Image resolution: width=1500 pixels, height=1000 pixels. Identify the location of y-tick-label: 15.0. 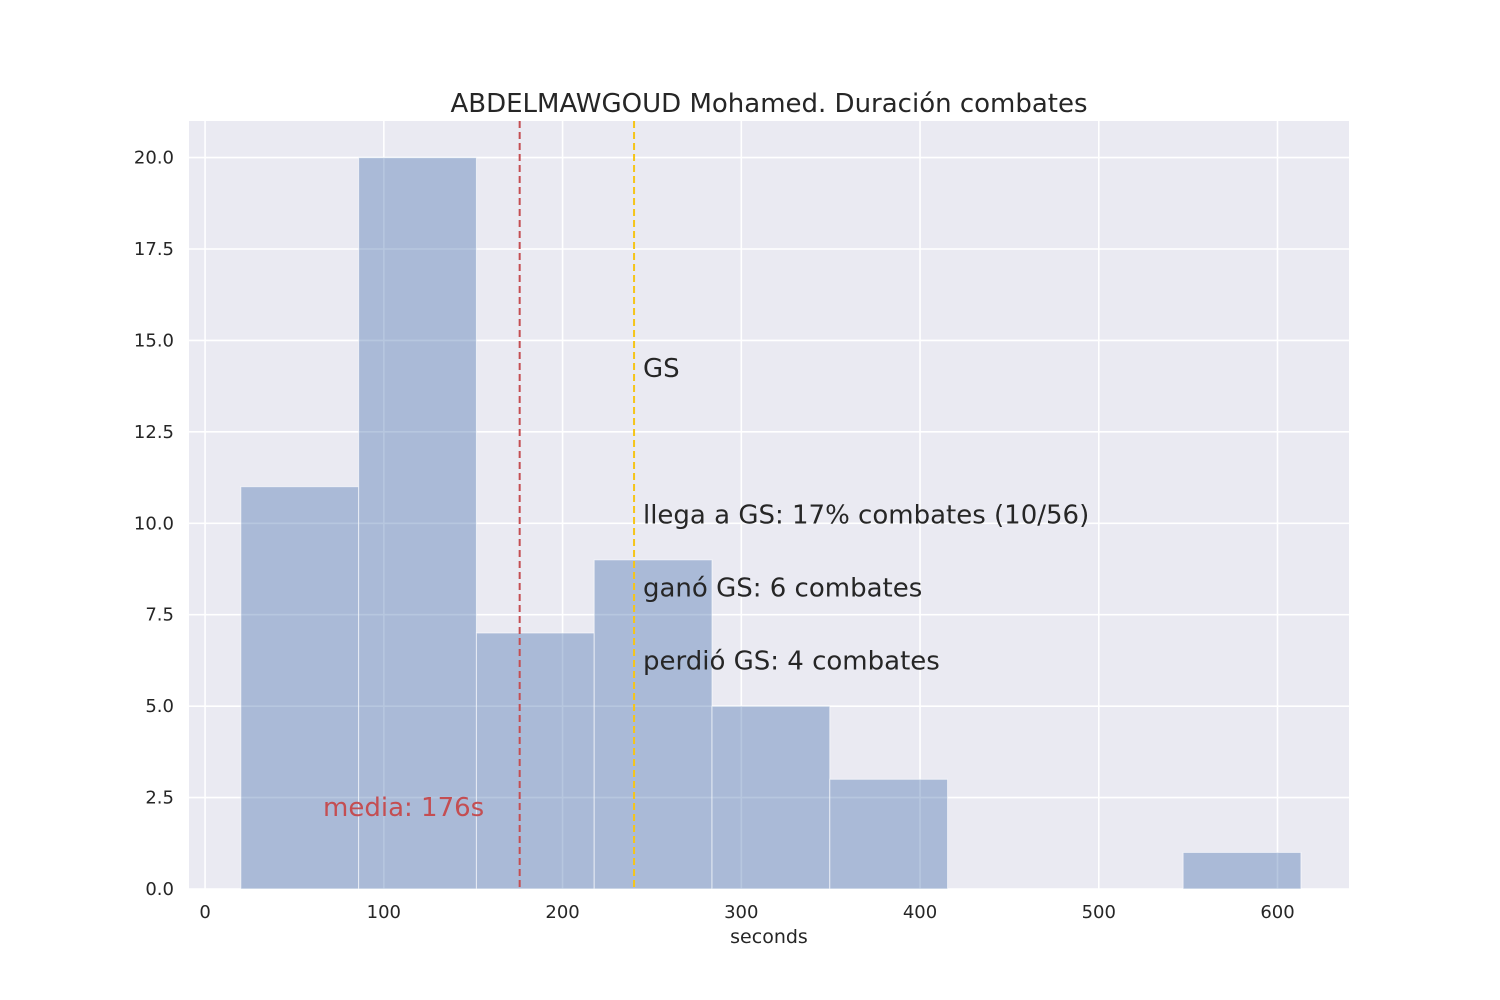
(154, 340).